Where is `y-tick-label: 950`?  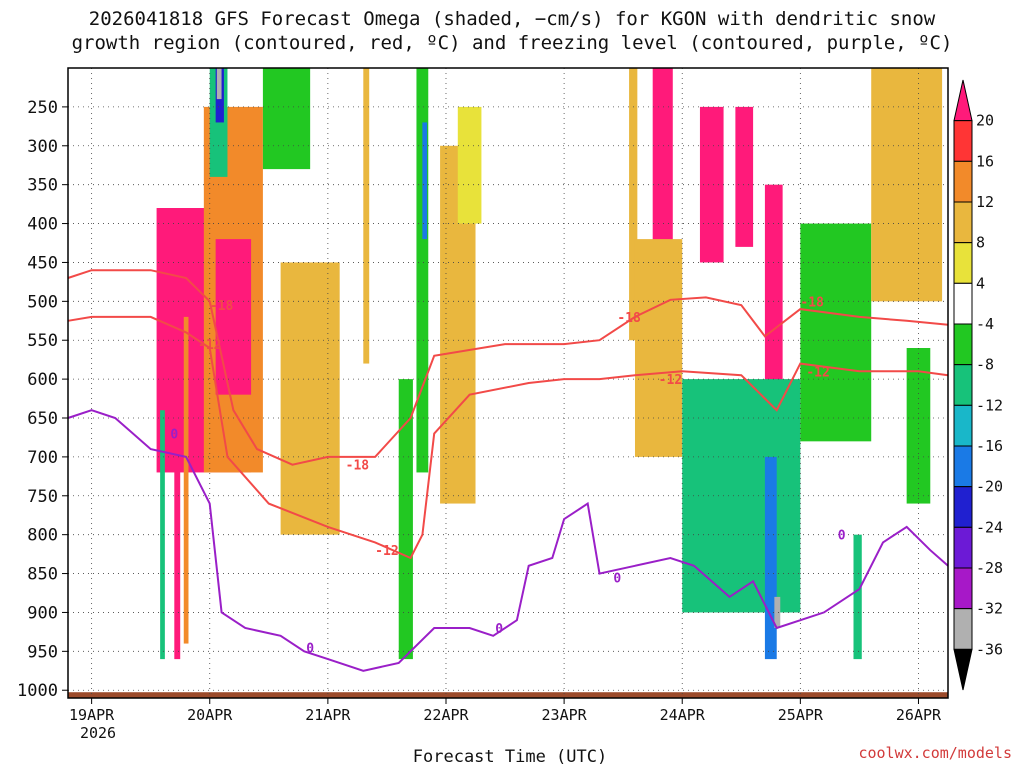
y-tick-label: 950 is located at coordinates (42, 652).